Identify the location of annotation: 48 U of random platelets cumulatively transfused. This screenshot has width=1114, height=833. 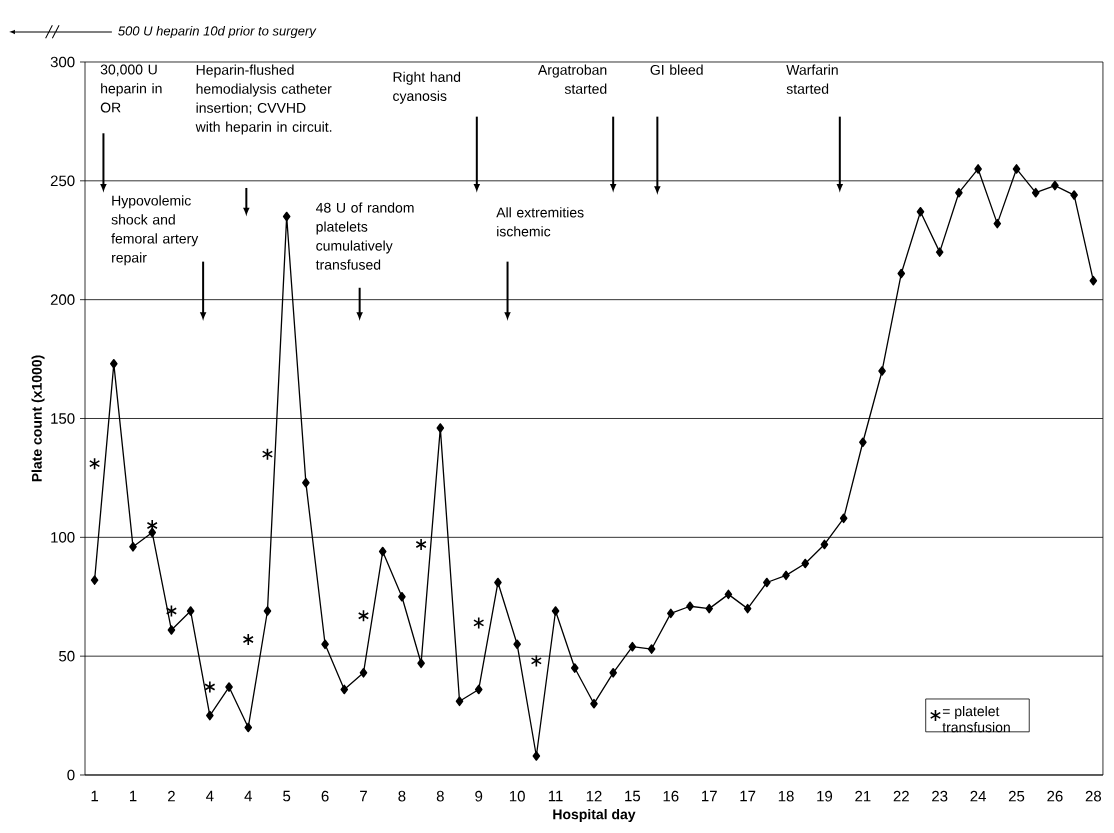
(364, 236).